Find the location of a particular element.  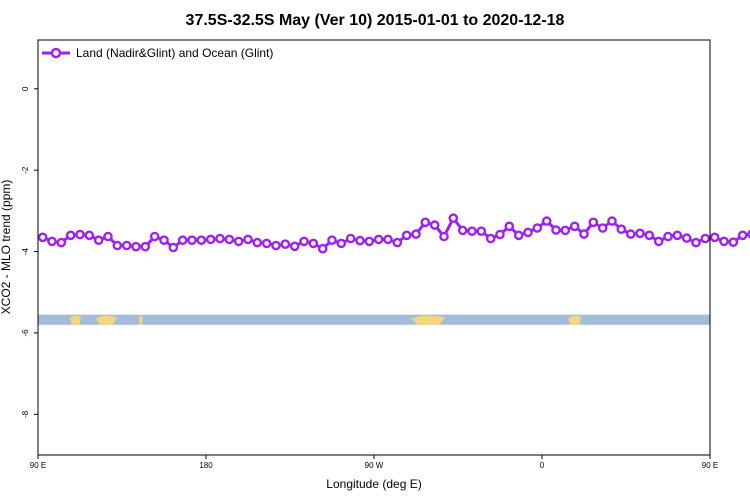

x-tick-label: 90 W is located at coordinates (374, 465).